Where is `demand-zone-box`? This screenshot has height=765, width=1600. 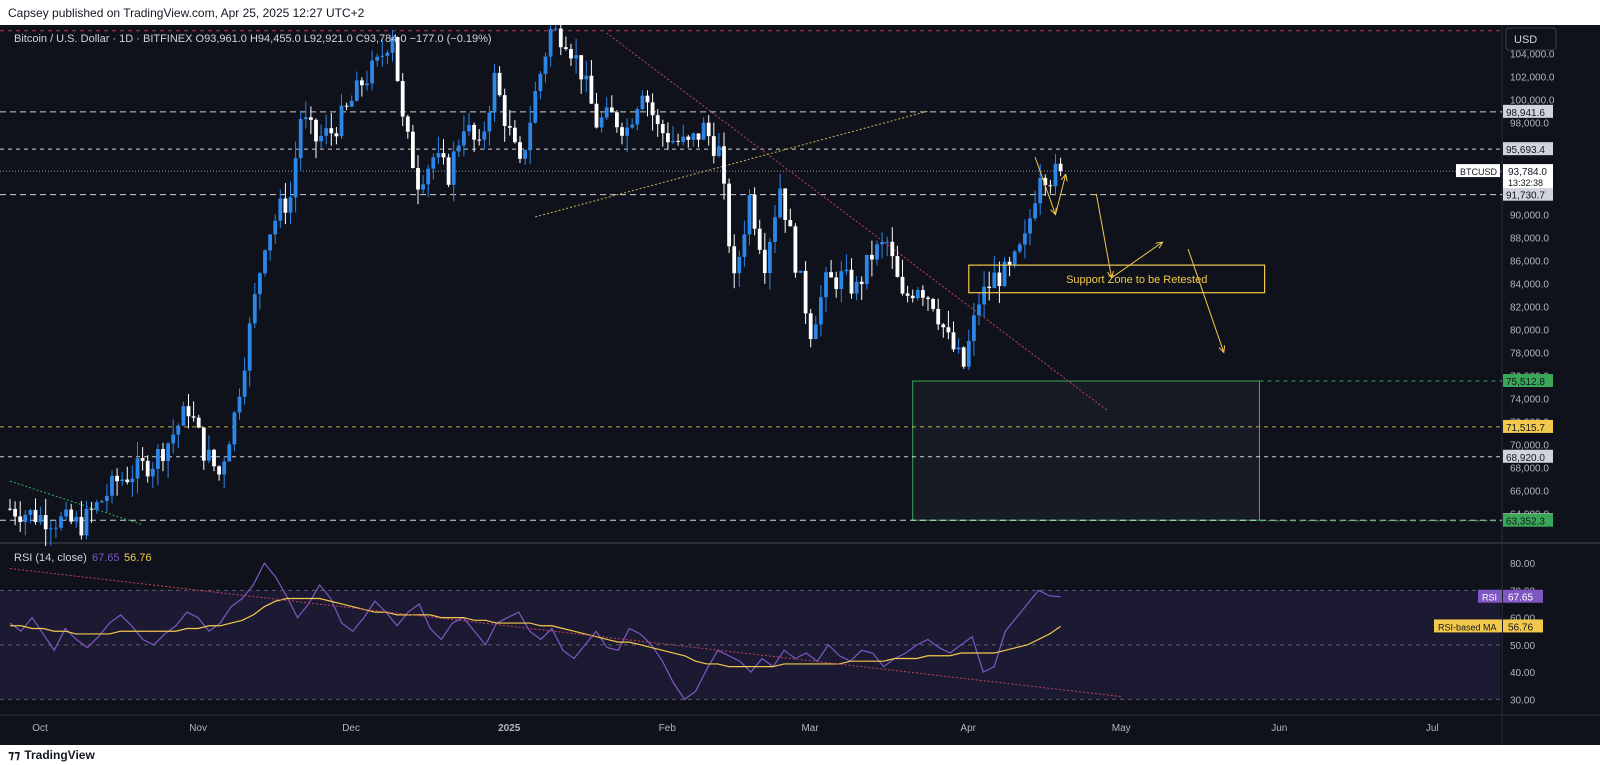
demand-zone-box is located at coordinates (1086, 450).